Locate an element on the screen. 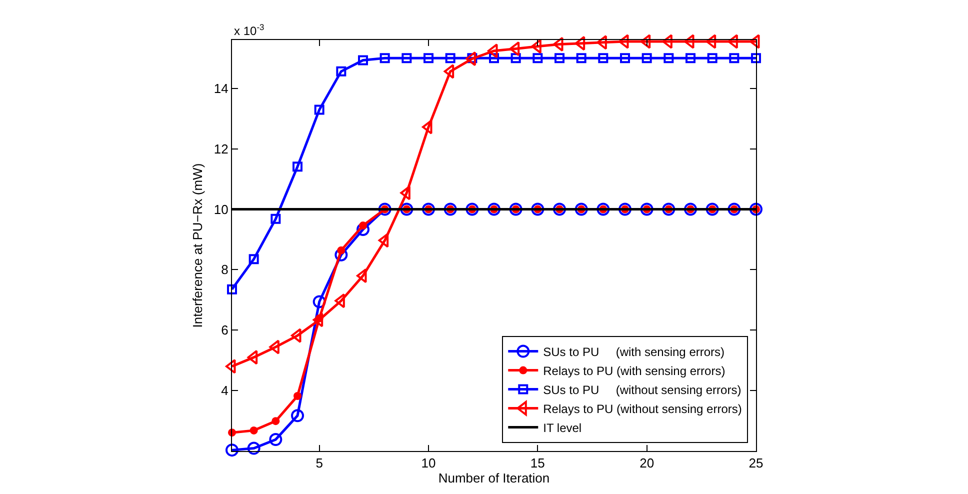  x-axis-title: Number of Iteration is located at coordinates (494, 478).